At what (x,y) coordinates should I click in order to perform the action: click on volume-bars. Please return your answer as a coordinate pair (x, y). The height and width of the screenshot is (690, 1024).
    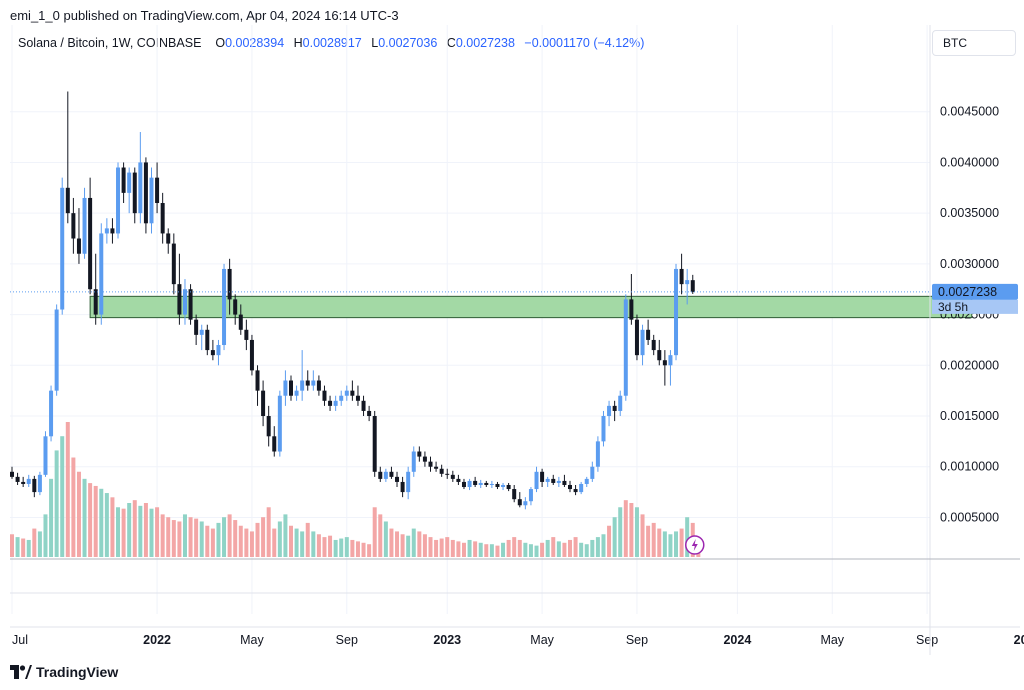
    Looking at the image, I should click on (355, 489).